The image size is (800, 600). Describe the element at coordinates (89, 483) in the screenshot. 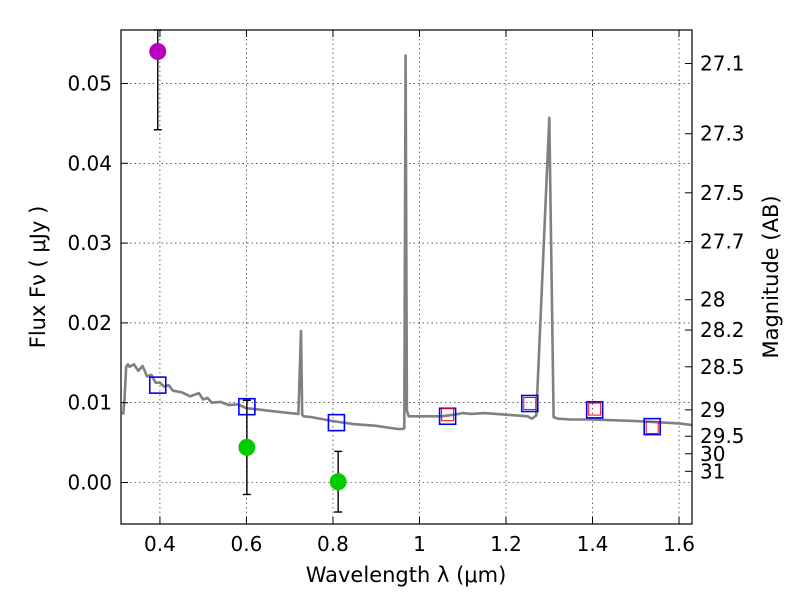

I see `y-tick-label: 0.00` at that location.